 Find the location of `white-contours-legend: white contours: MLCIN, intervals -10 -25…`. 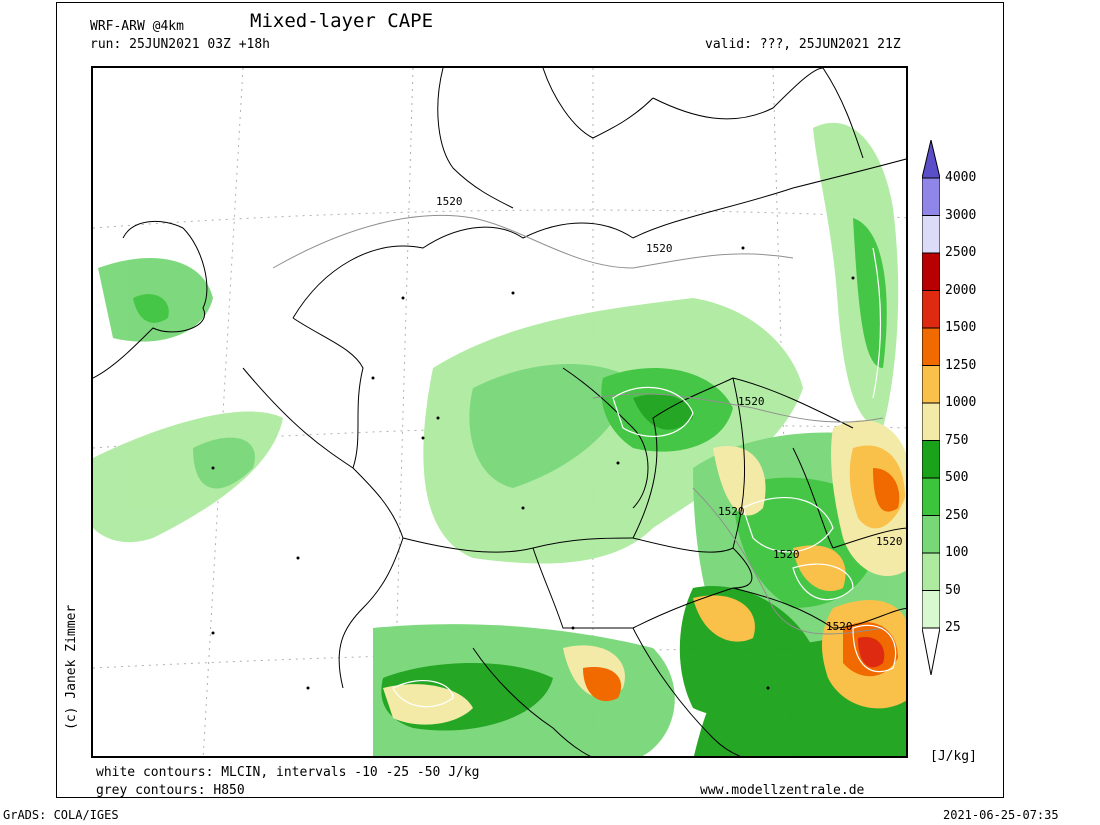

white-contours-legend: white contours: MLCIN, intervals -10 -25… is located at coordinates (288, 772).